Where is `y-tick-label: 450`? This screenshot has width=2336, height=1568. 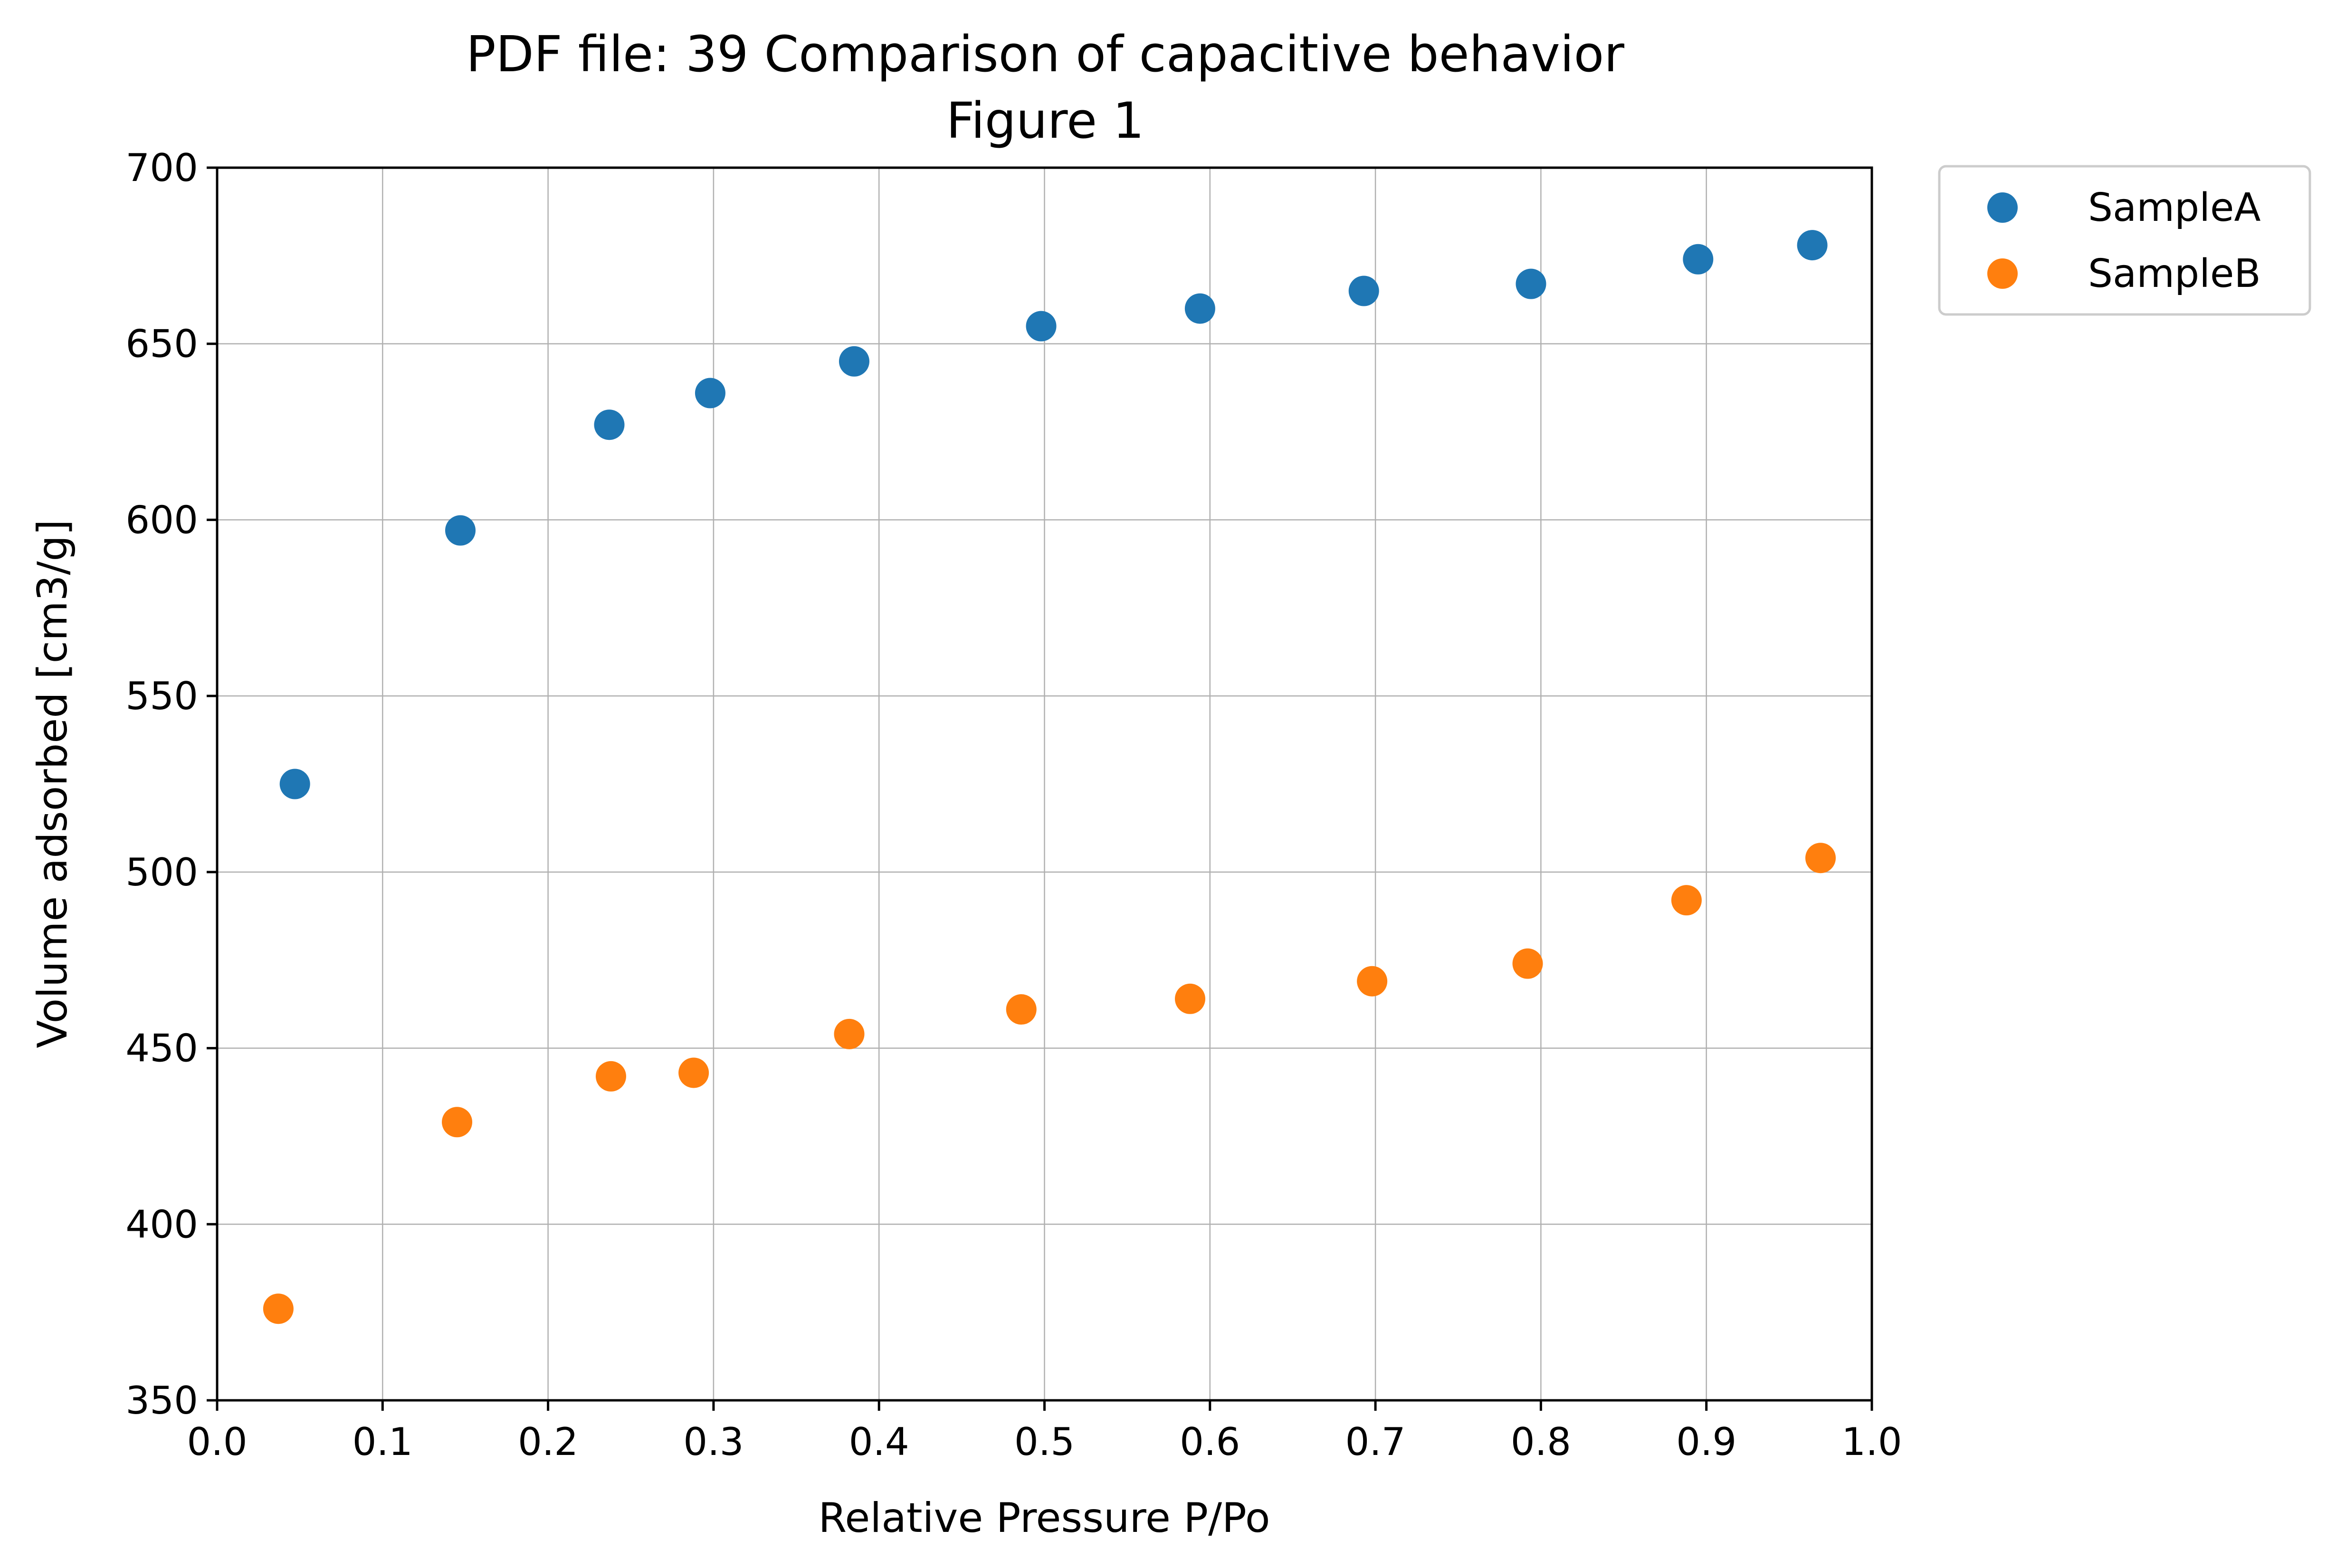 y-tick-label: 450 is located at coordinates (162, 1048).